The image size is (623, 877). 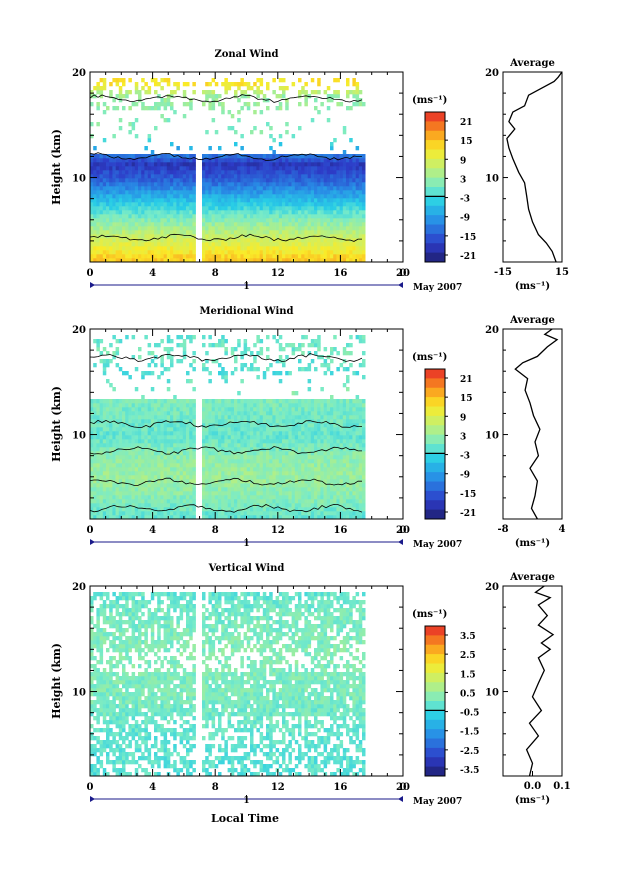 I want to click on colorbar-unit: (ms⁻¹), so click(x=429, y=100).